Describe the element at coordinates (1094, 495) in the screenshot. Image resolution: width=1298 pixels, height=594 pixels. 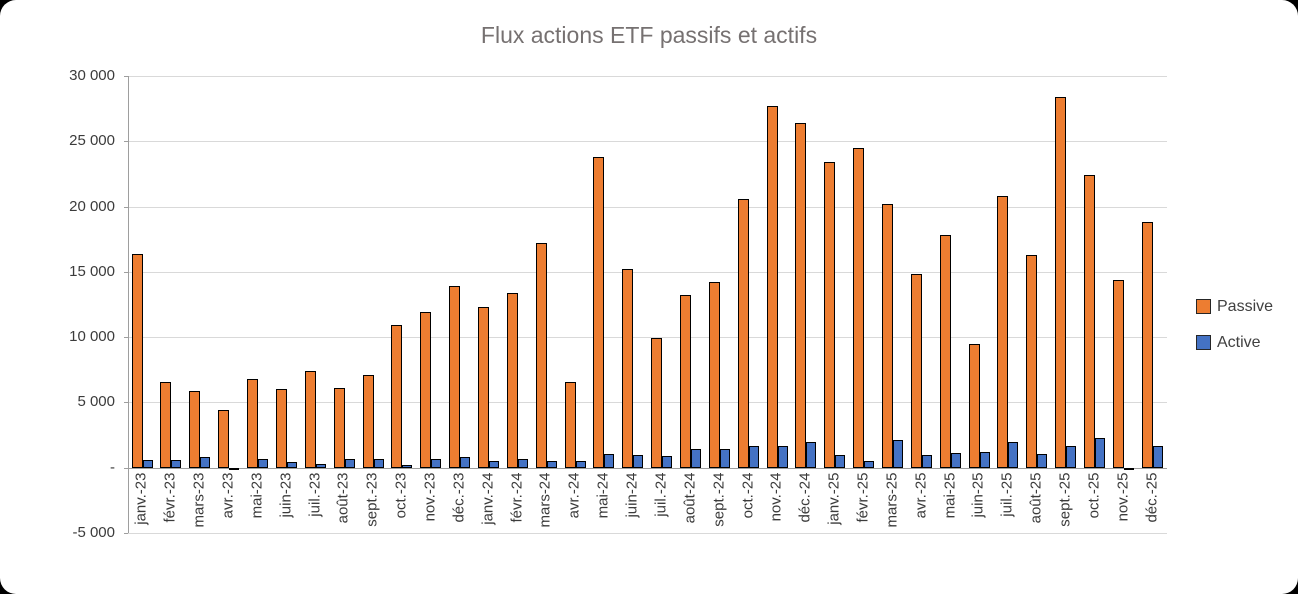
I see `x-axis-label: oct.-25` at that location.